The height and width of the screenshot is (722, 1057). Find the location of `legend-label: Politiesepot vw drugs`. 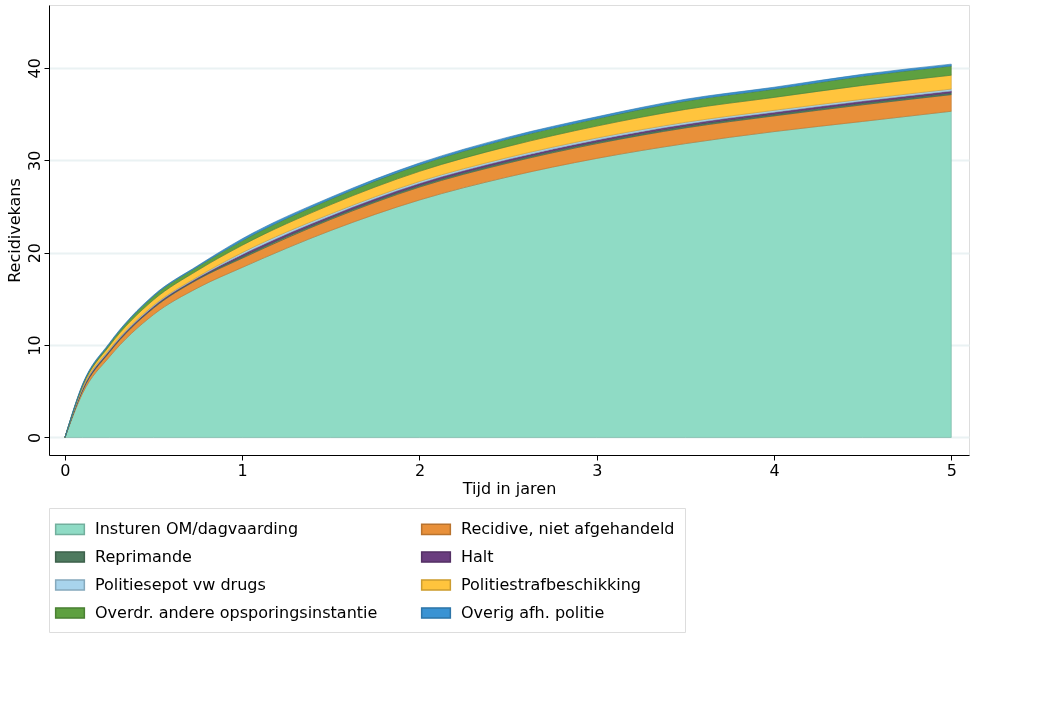

legend-label: Politiesepot vw drugs is located at coordinates (180, 584).